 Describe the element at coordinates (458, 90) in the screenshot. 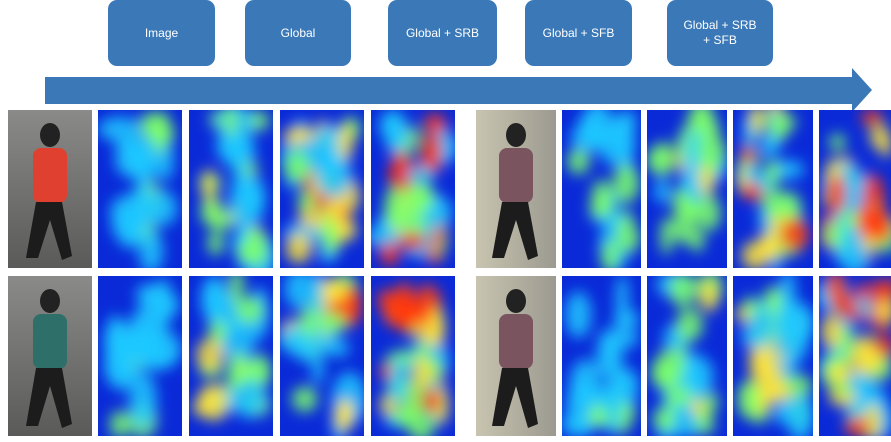

I see `progress-arrow` at that location.